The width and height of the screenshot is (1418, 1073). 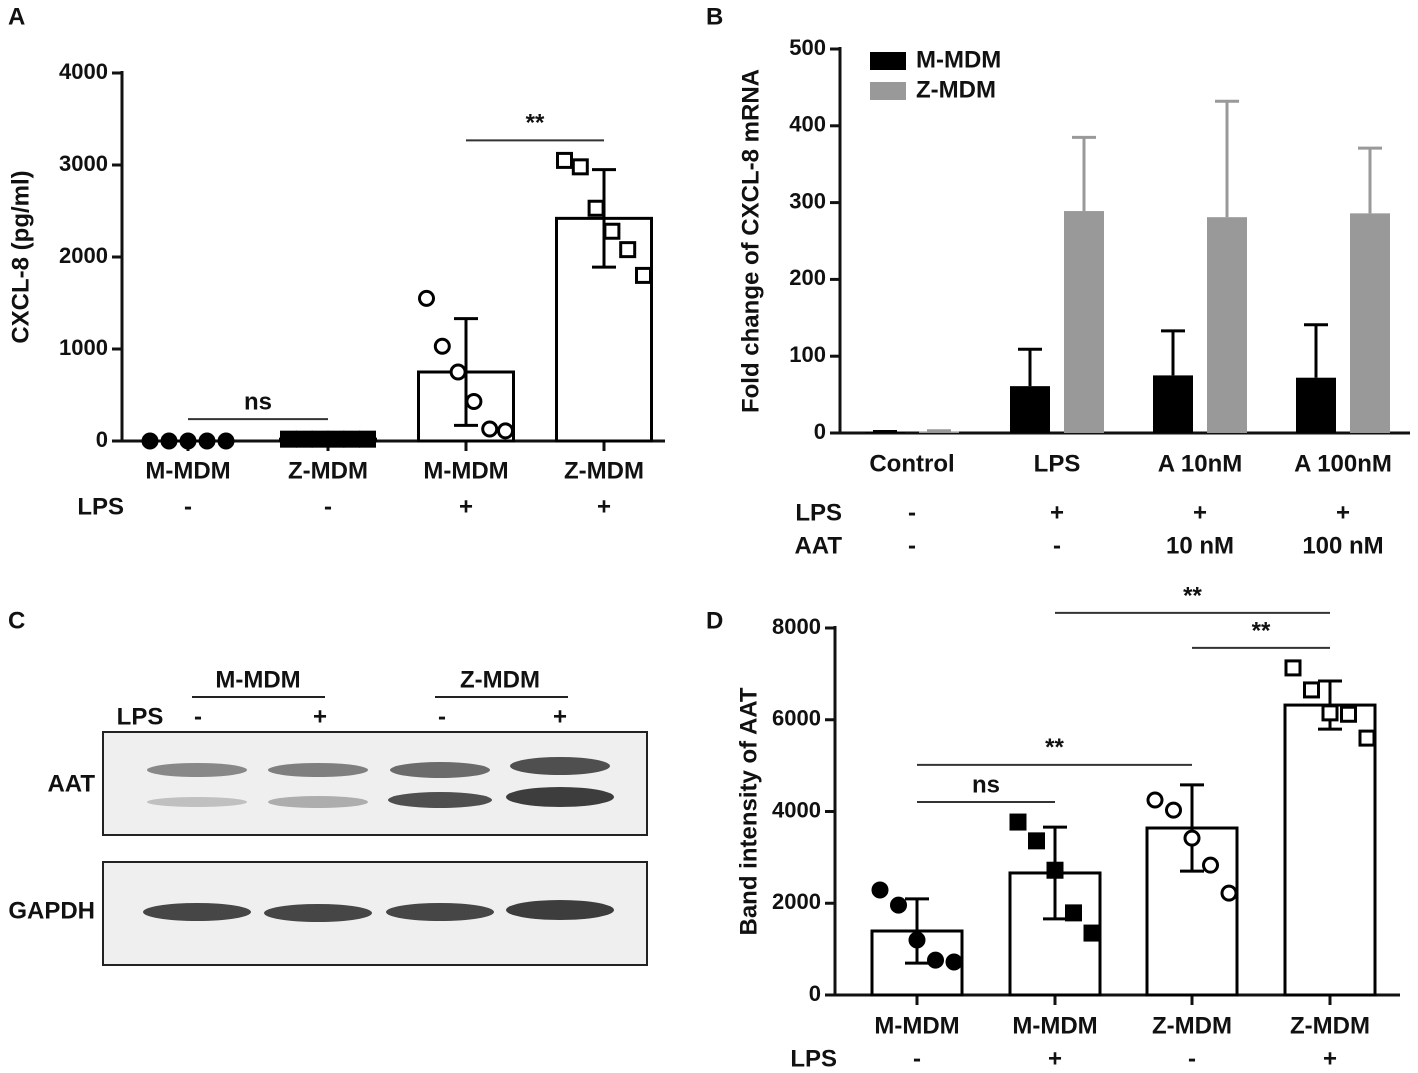 What do you see at coordinates (16, 16) in the screenshot?
I see `panel-label: A` at bounding box center [16, 16].